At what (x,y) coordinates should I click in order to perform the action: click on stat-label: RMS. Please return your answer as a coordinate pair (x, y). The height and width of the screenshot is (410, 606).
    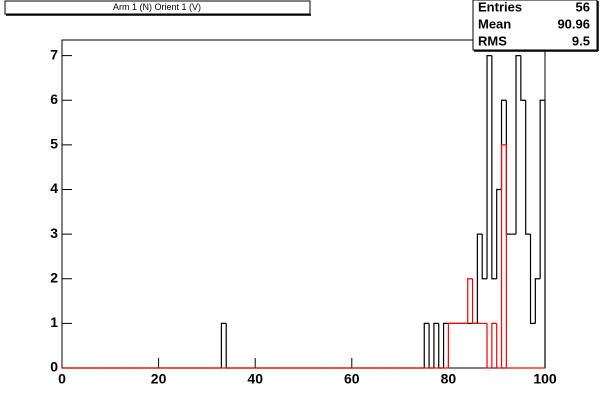
    Looking at the image, I should click on (492, 40).